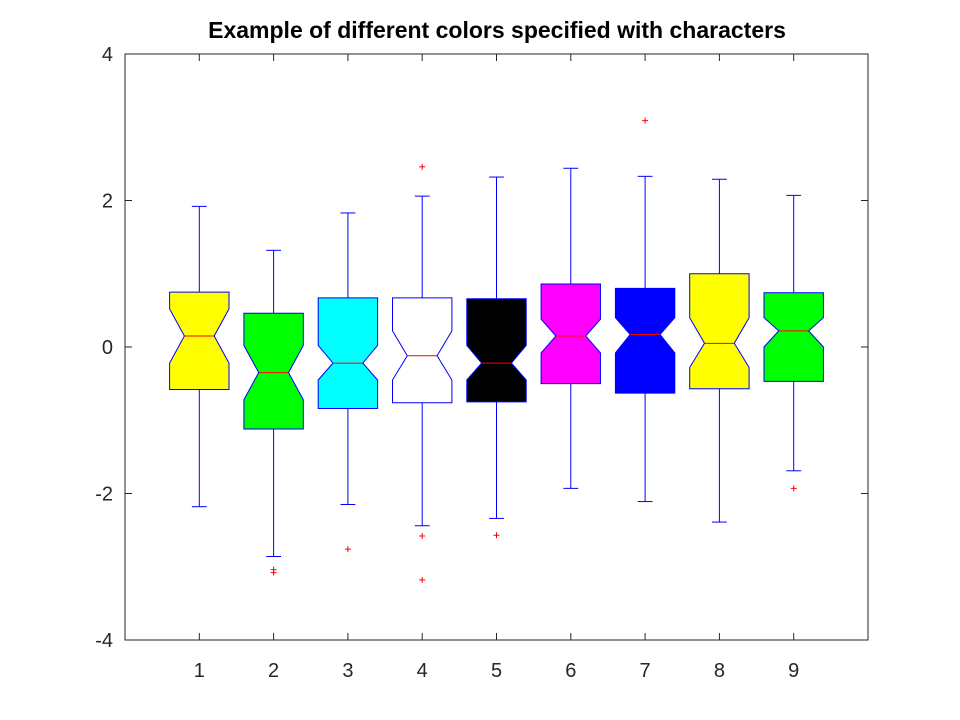  I want to click on x-tick-label: 6, so click(570, 671).